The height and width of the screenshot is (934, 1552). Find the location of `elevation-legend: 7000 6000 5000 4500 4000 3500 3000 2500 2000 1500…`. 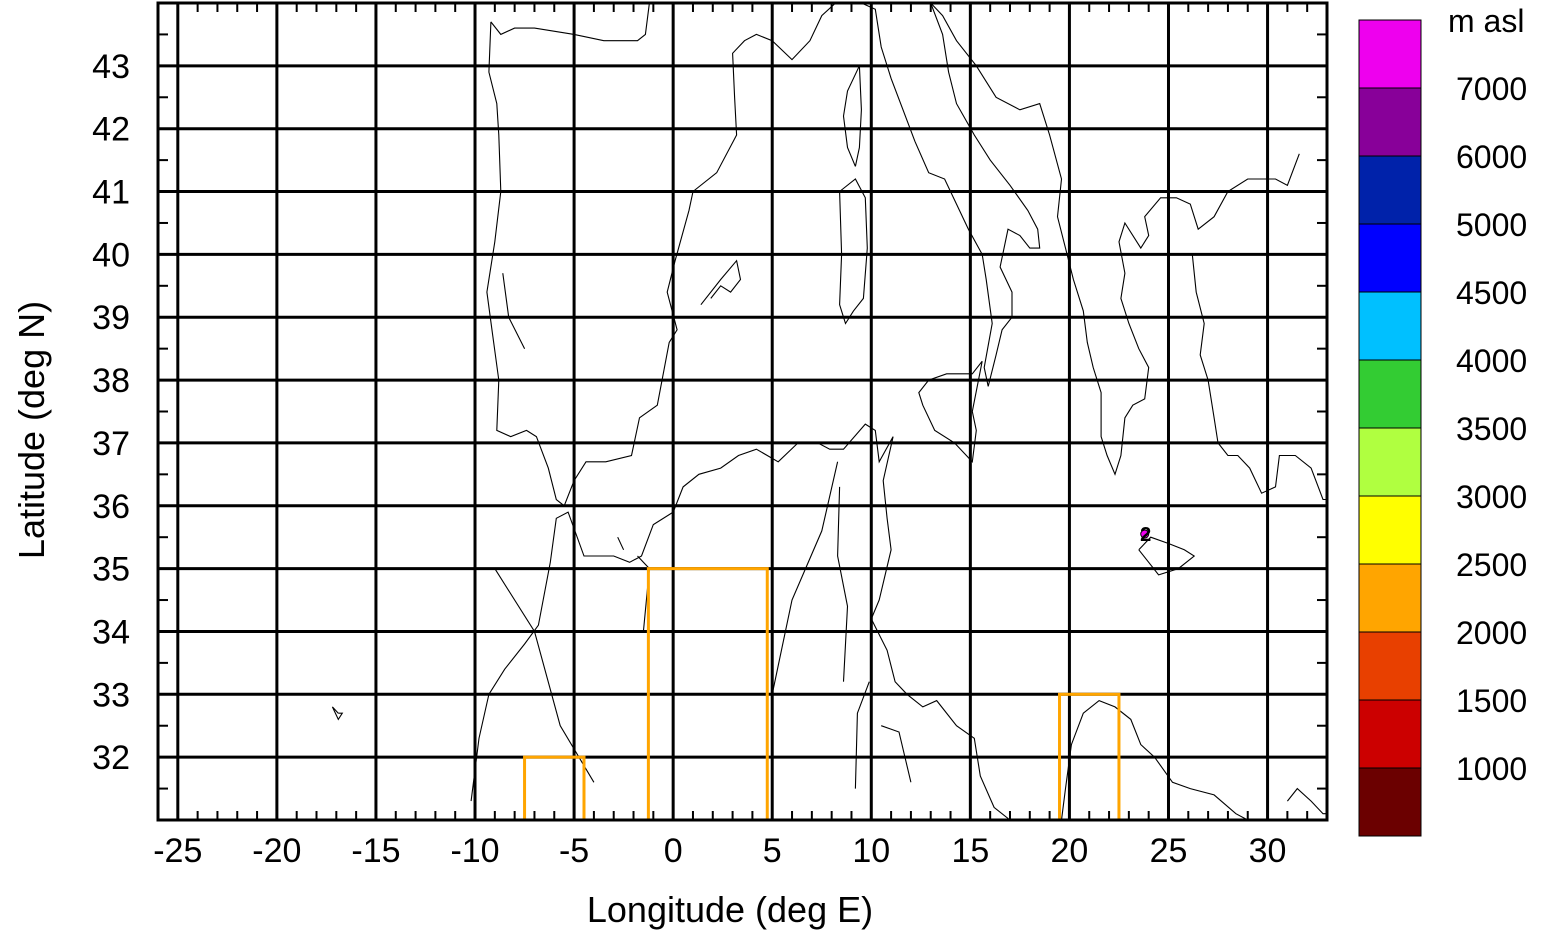

elevation-legend: 7000 6000 5000 4500 4000 3500 3000 2500 2000 1500… is located at coordinates (1442, 428).